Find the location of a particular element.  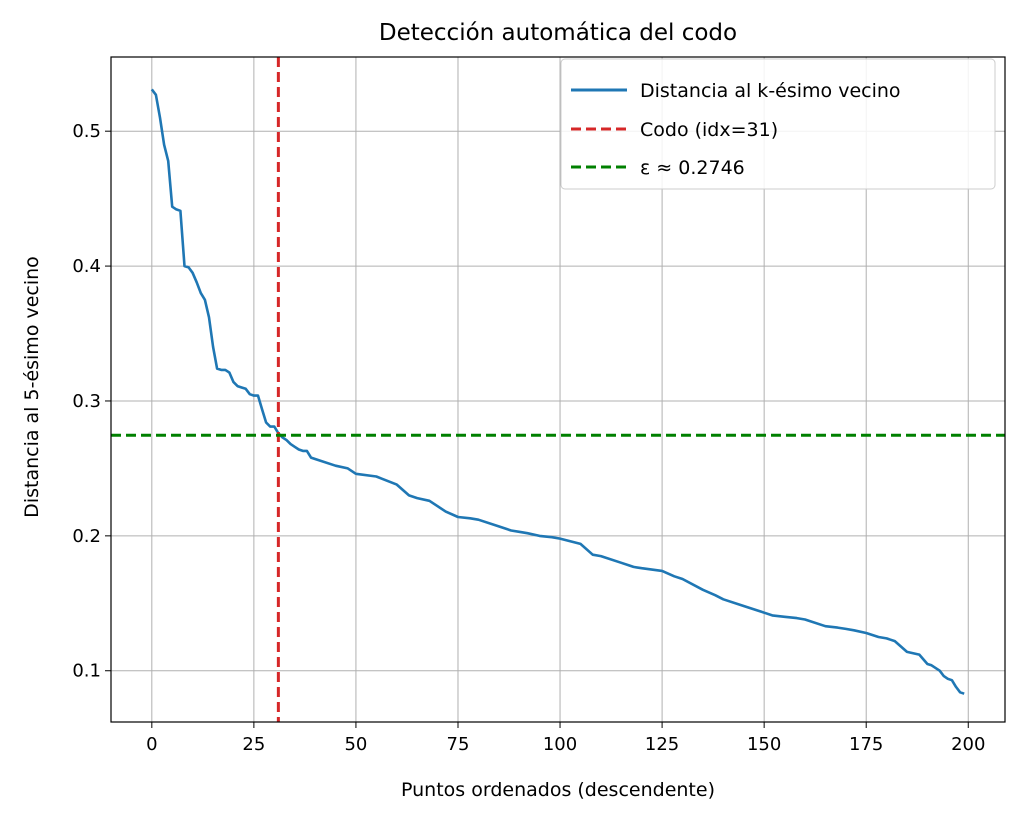

y-tick-label: 0.5 is located at coordinates (86, 131).